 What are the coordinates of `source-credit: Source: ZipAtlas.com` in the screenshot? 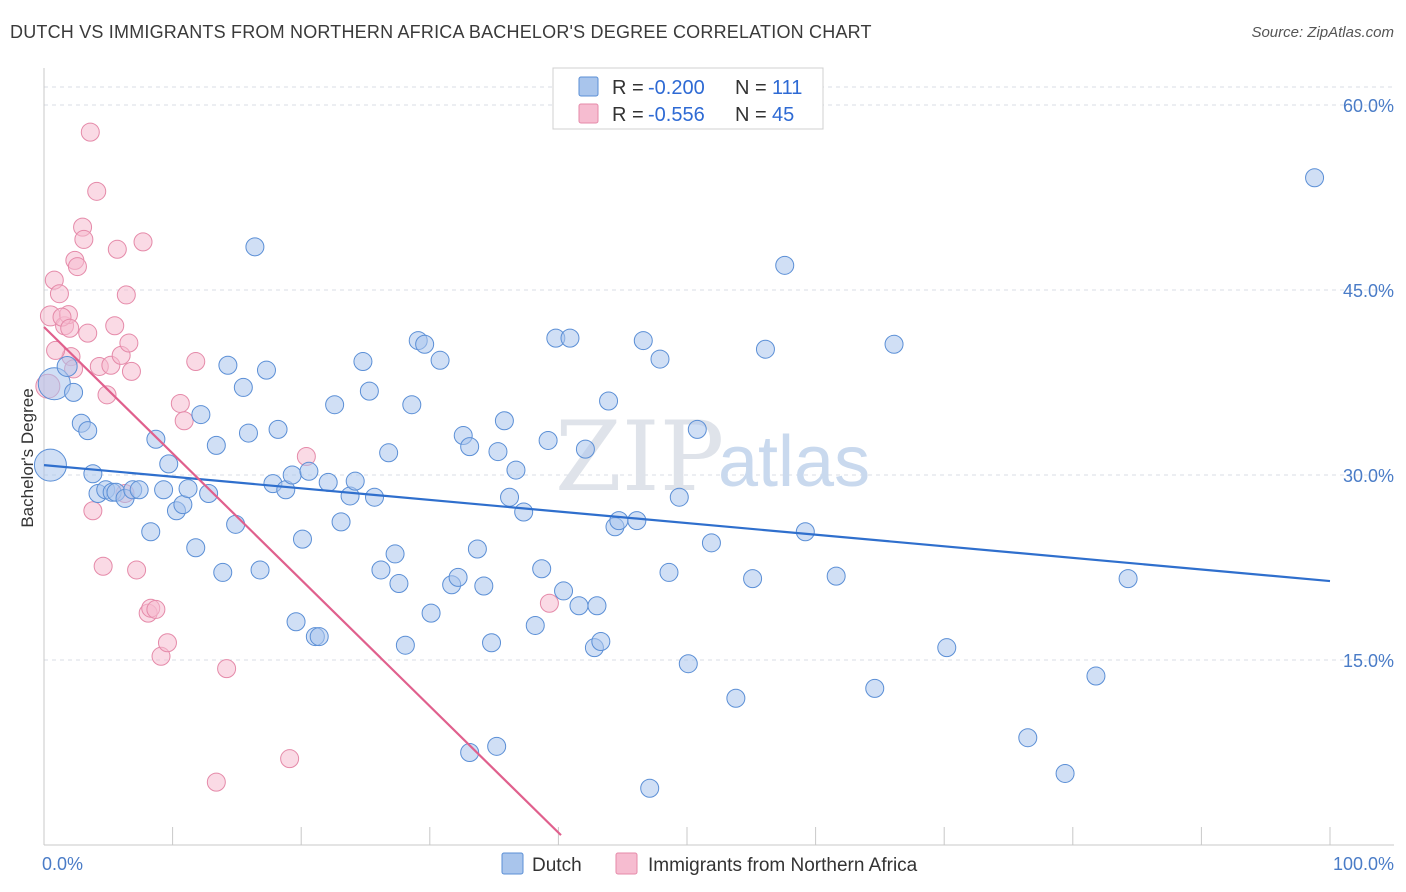 It's located at (1322, 32).